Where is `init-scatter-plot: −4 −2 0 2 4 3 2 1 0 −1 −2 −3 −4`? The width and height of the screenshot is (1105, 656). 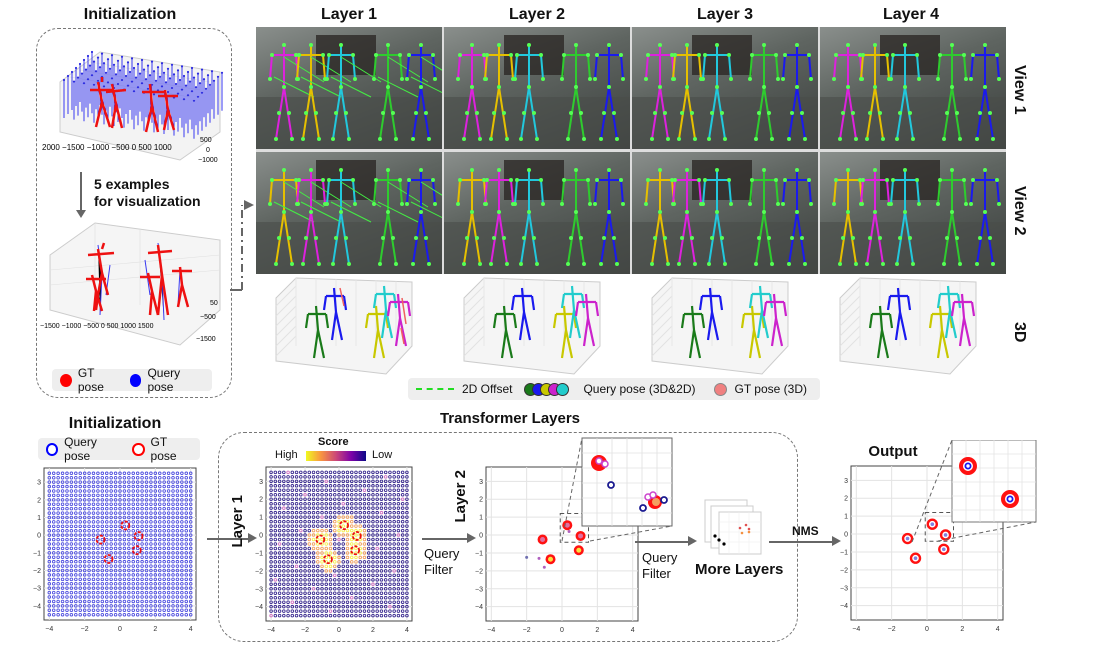 init-scatter-plot: −4 −2 0 2 4 3 2 1 0 −1 −2 −3 −4 is located at coordinates (114, 551).